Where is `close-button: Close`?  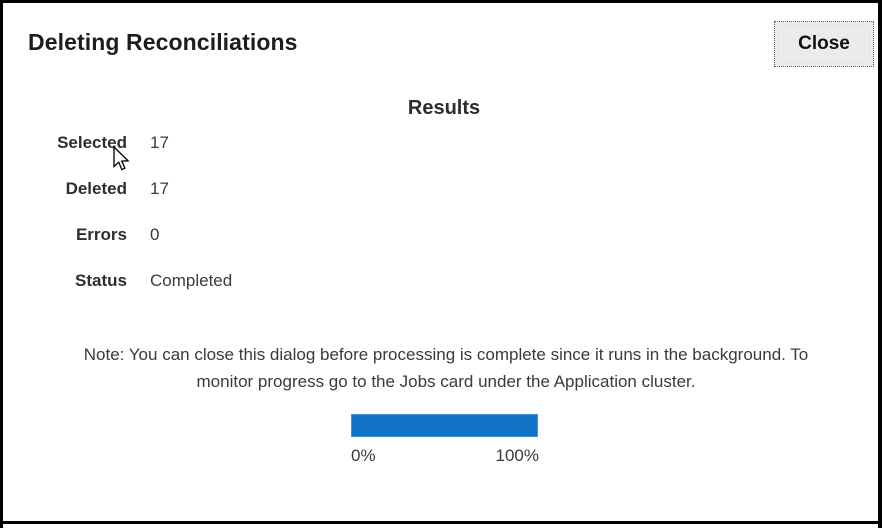 close-button: Close is located at coordinates (824, 44).